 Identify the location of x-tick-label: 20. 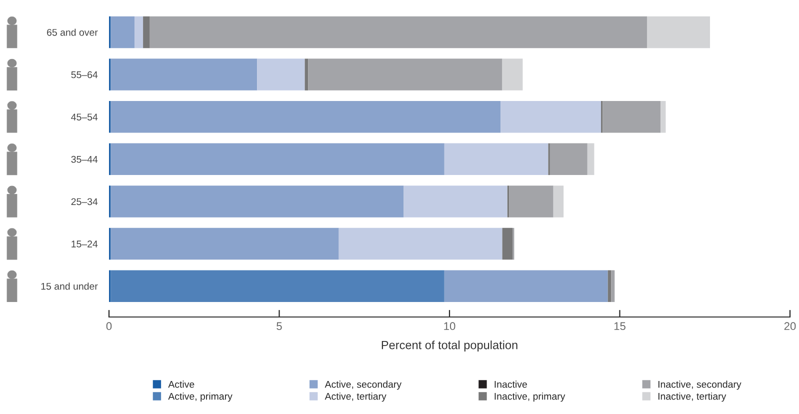
(790, 326).